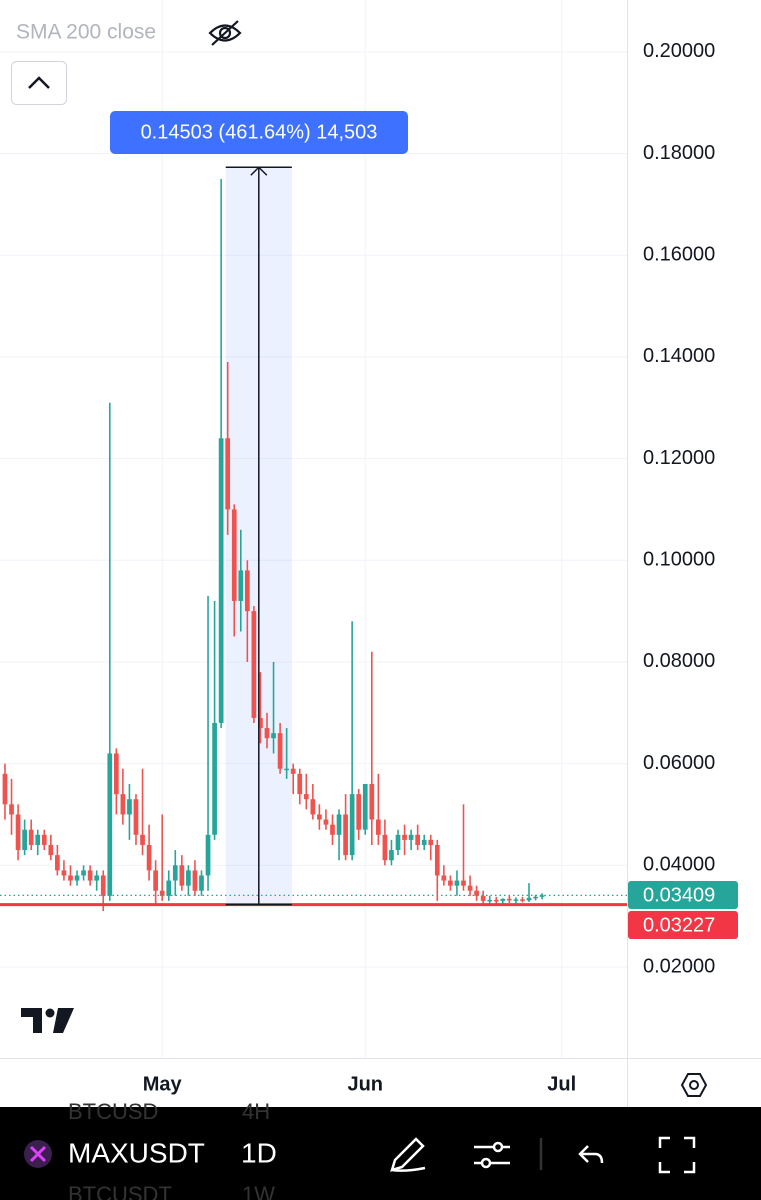  What do you see at coordinates (38, 1154) in the screenshot?
I see `symbol-icon-mark` at bounding box center [38, 1154].